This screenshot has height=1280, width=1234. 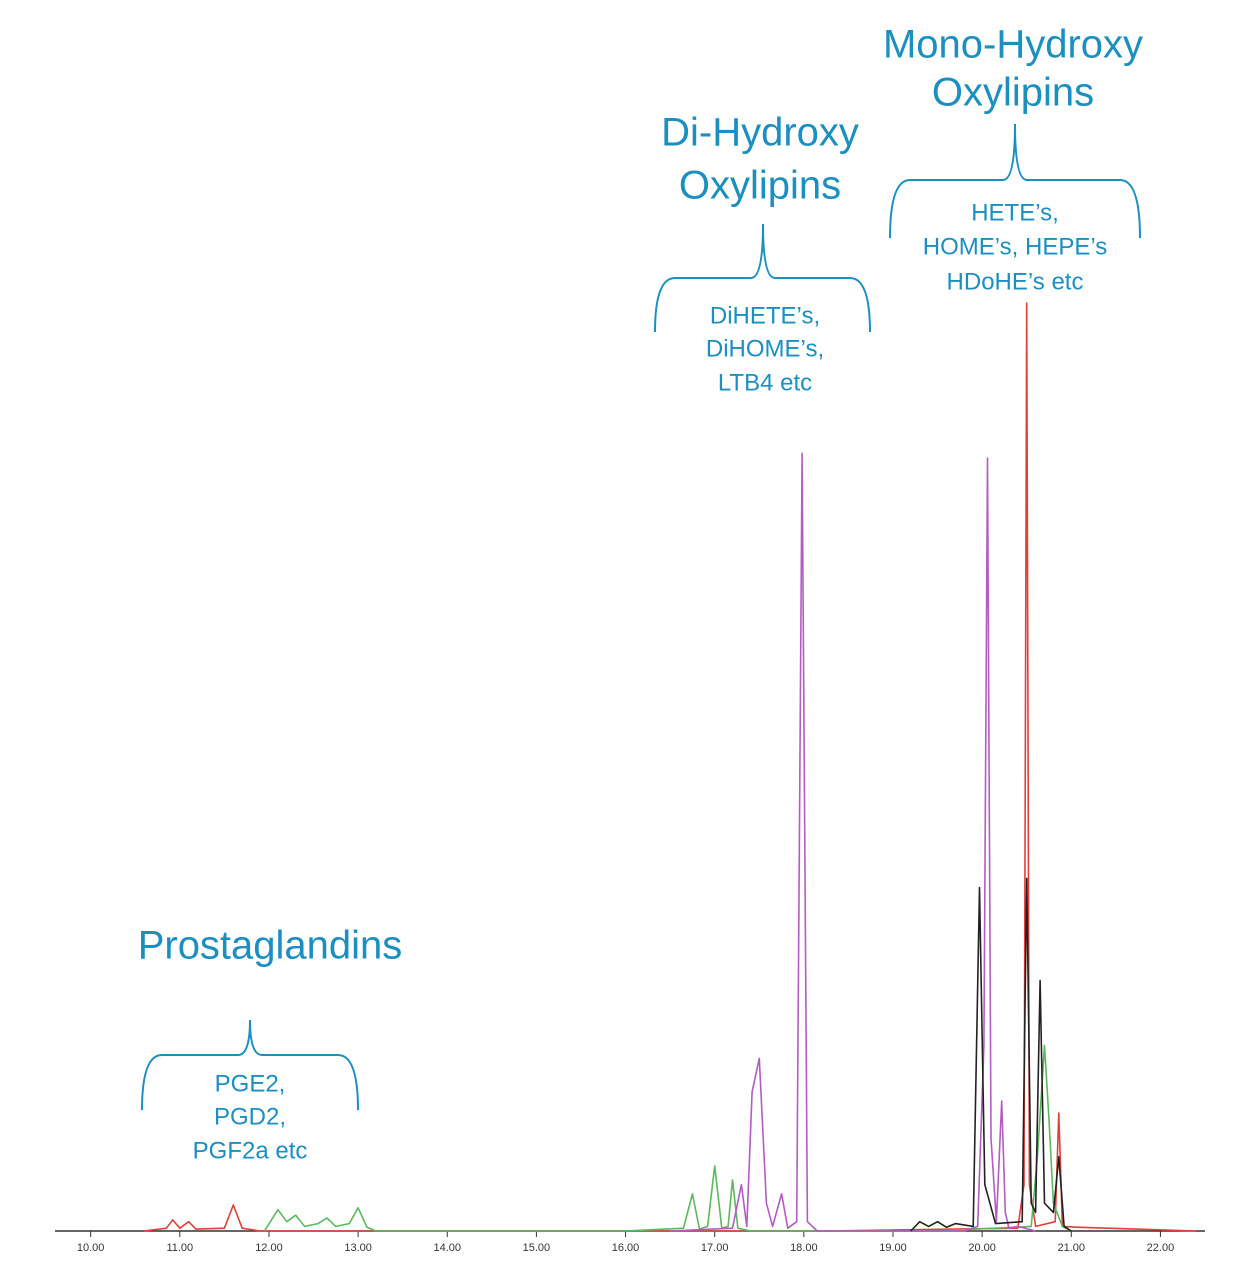 What do you see at coordinates (1015, 212) in the screenshot?
I see `annotation-item: HETE’s,` at bounding box center [1015, 212].